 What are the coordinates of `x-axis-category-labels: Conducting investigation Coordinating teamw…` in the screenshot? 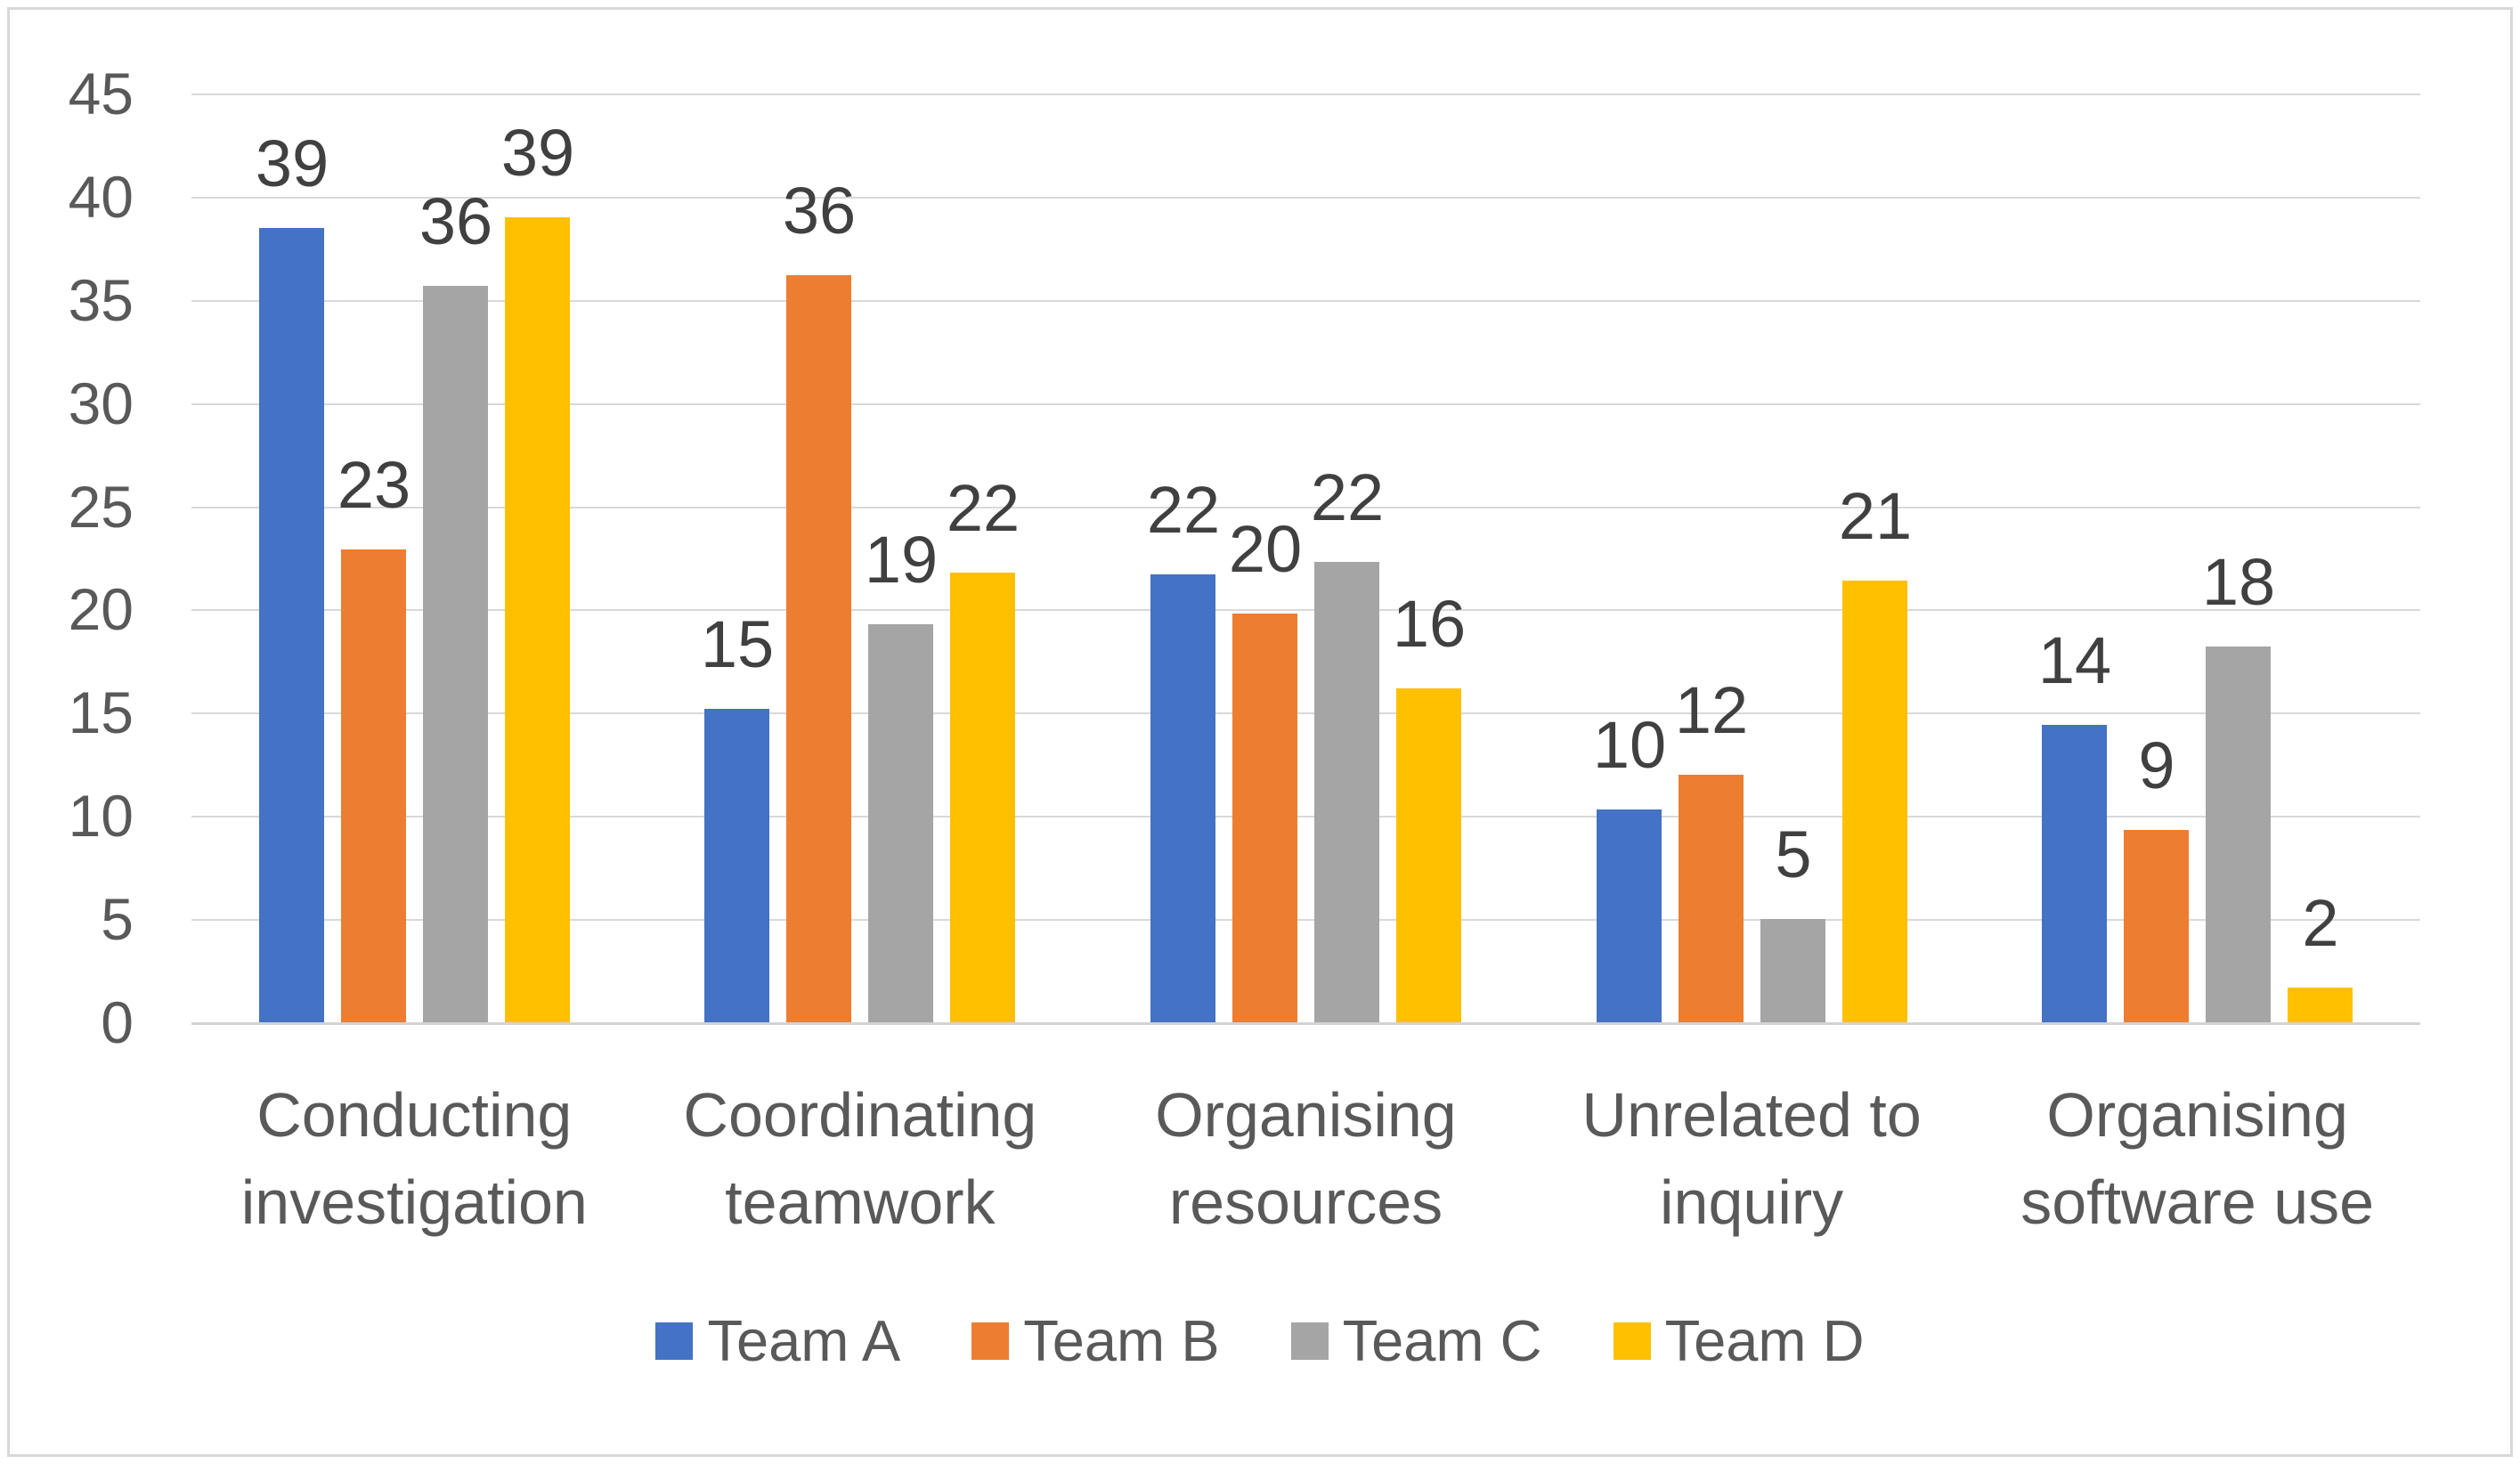 It's located at (1305, 1158).